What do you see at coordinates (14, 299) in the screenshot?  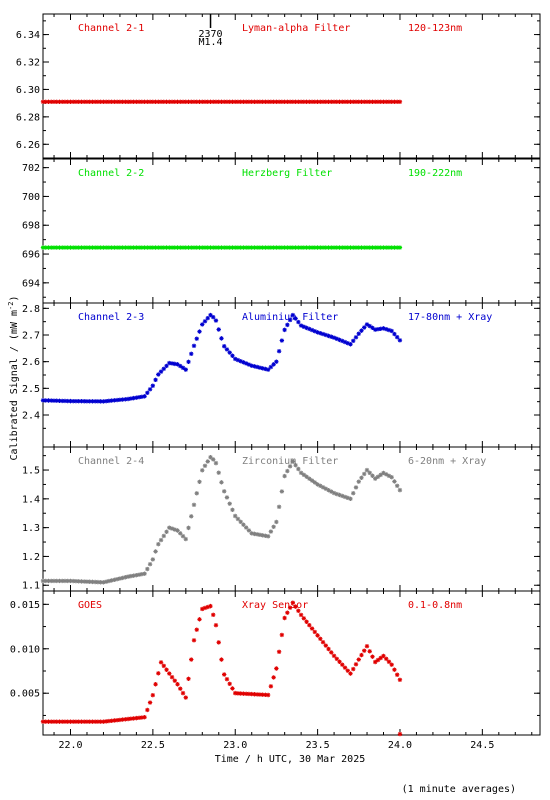 I see `y-axis-title-end: )` at bounding box center [14, 299].